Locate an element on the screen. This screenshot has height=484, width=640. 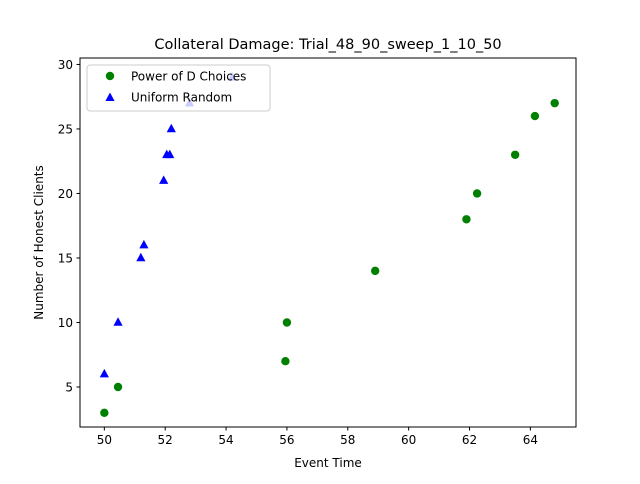
x-axis-label: Event Time is located at coordinates (328, 463).